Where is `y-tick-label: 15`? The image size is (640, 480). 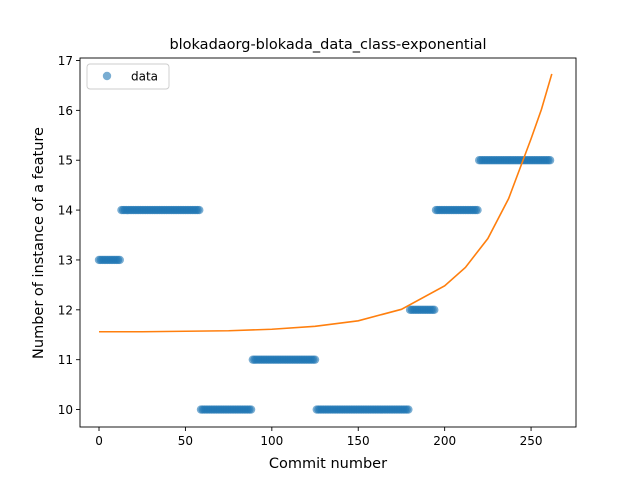 y-tick-label: 15 is located at coordinates (65, 161).